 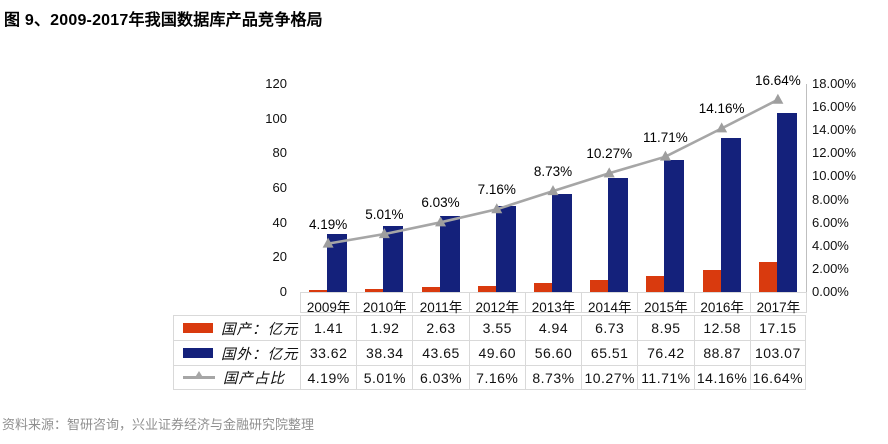 I want to click on bar-foreign-2013年, so click(x=562, y=242).